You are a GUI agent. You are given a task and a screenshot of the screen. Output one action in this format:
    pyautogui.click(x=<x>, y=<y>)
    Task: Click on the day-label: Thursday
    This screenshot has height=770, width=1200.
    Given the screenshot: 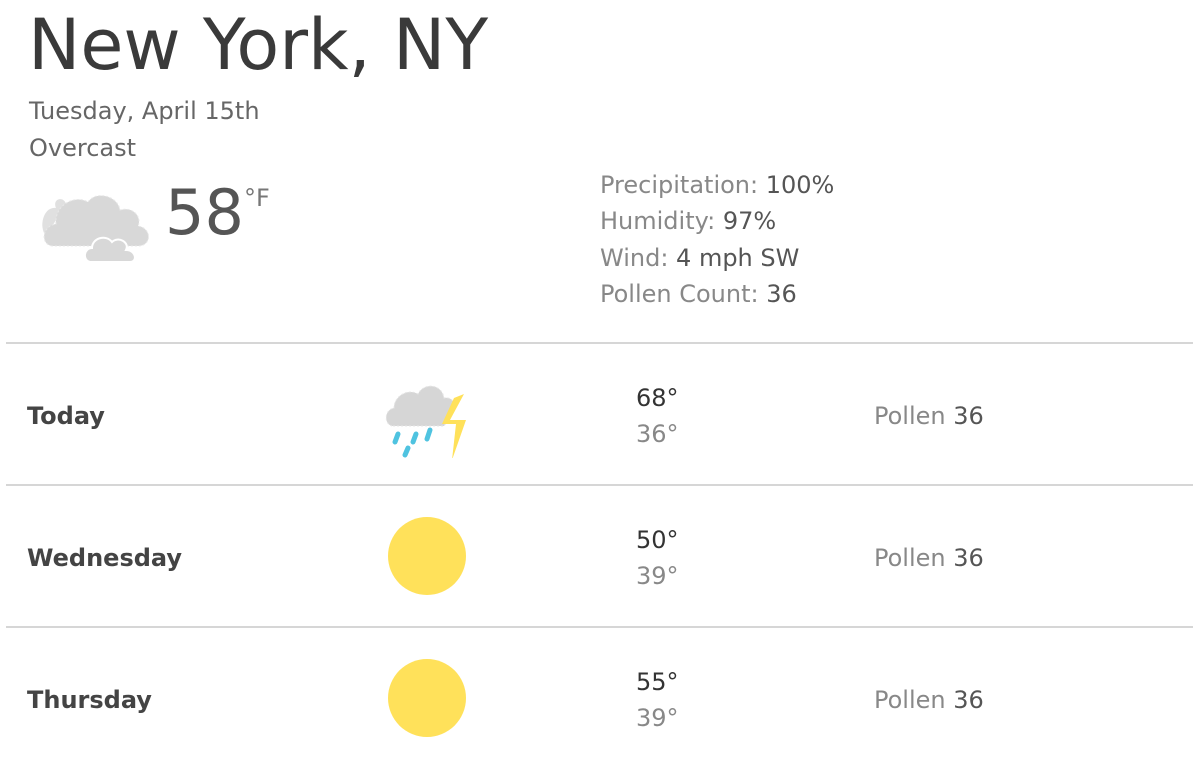 What is the action you would take?
    pyautogui.click(x=89, y=700)
    